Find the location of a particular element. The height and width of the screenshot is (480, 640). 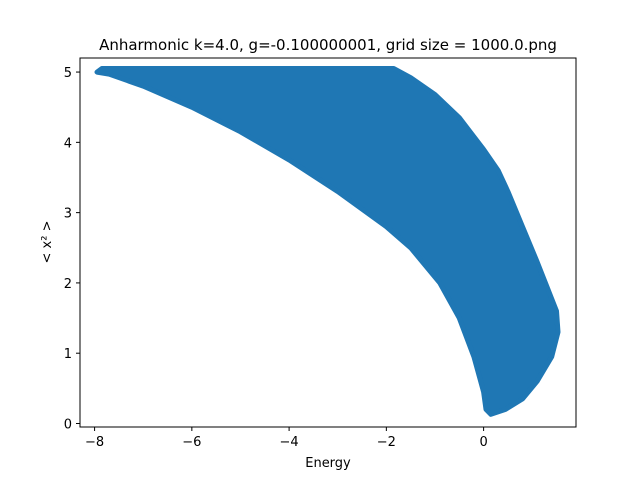

x-tick-label: −2 is located at coordinates (386, 442).